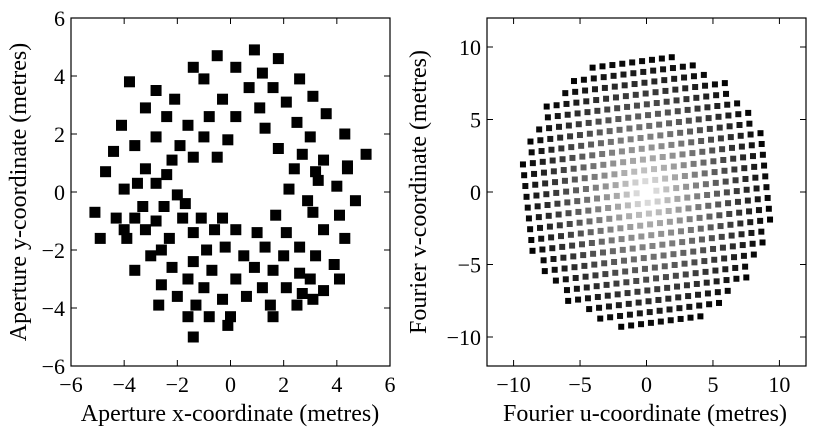  Describe the element at coordinates (779, 384) in the screenshot. I see `fourier-x-tick-label: 10` at that location.